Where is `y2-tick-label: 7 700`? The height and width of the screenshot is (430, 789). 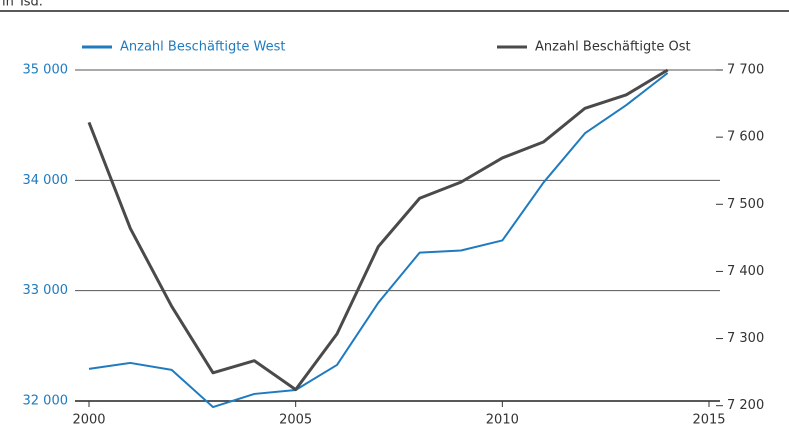
y2-tick-label: 7 700 is located at coordinates (745, 70).